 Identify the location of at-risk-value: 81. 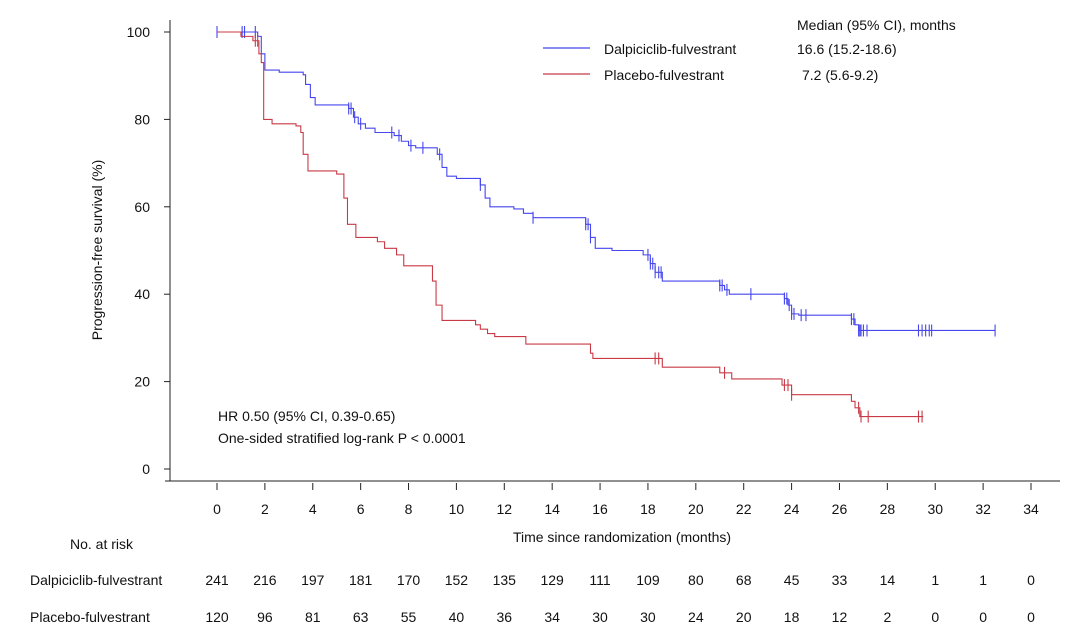
(313, 617).